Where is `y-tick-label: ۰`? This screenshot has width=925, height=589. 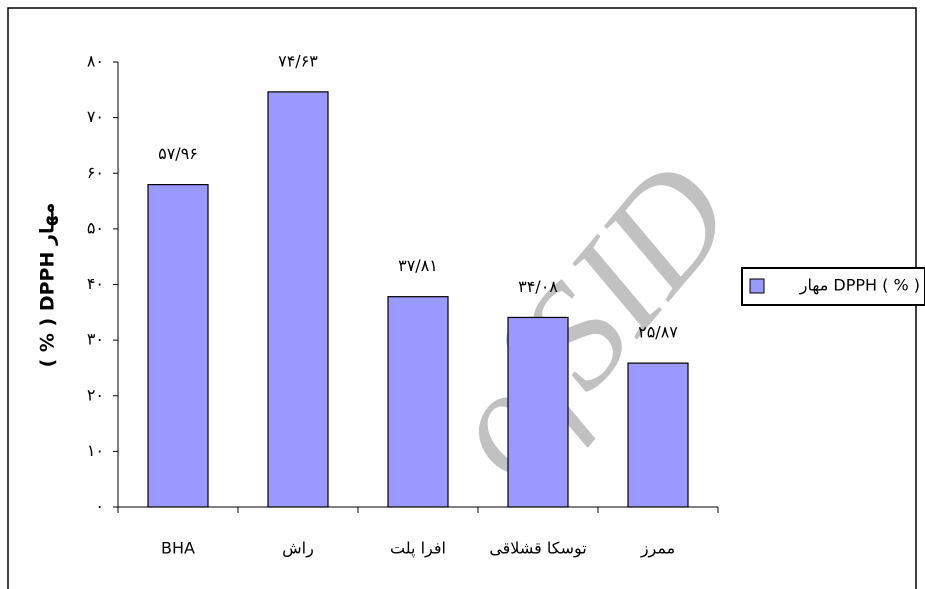 y-tick-label: ۰ is located at coordinates (99, 506).